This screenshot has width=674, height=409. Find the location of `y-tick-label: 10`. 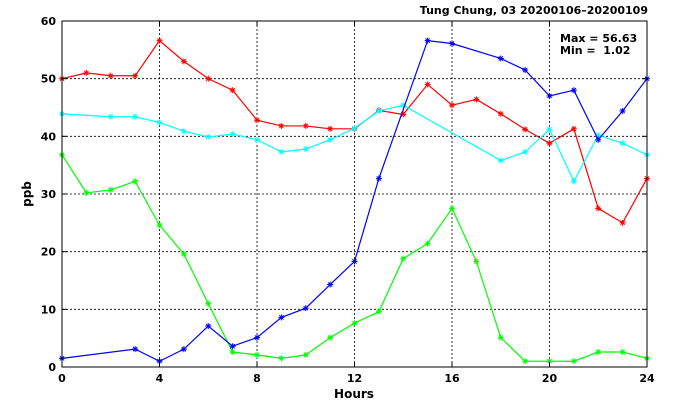

y-tick-label: 10 is located at coordinates (49, 309).